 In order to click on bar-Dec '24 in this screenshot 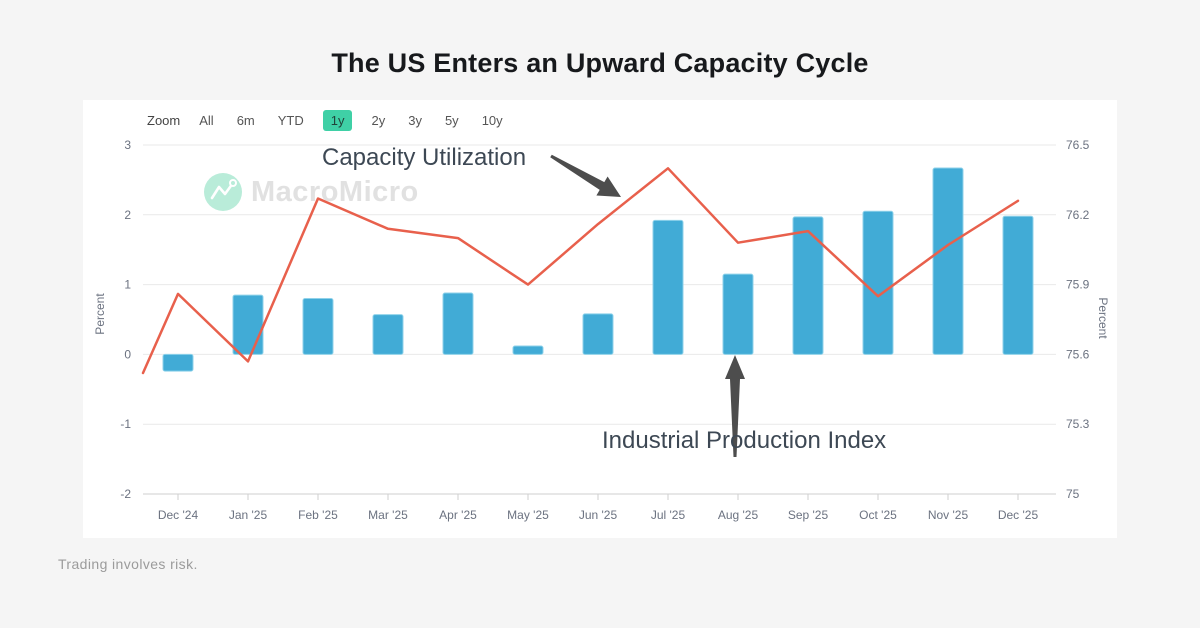, I will do `click(178, 362)`.